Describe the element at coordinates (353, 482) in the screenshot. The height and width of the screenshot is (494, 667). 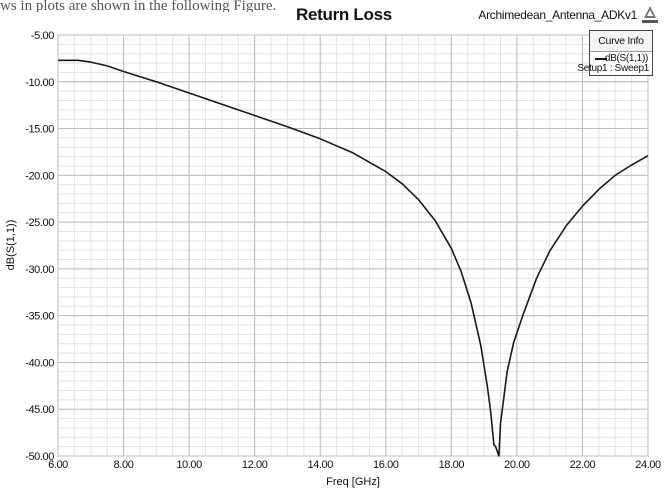
I see `x-axis-label: Freq [GHz]` at that location.